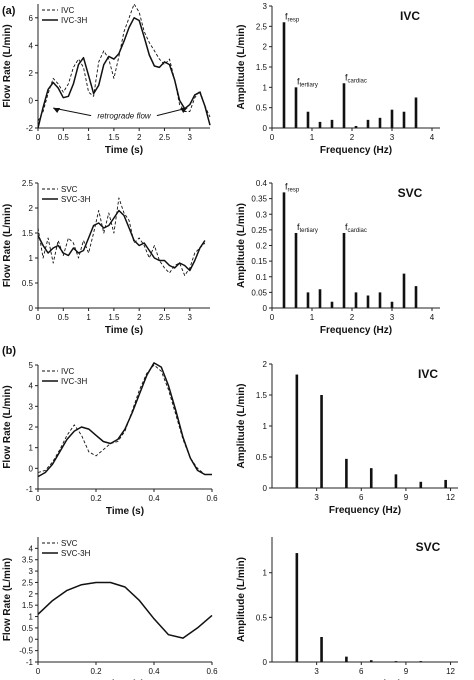 The height and width of the screenshot is (680, 474). I want to click on series-line-ivc, so click(124, 419).